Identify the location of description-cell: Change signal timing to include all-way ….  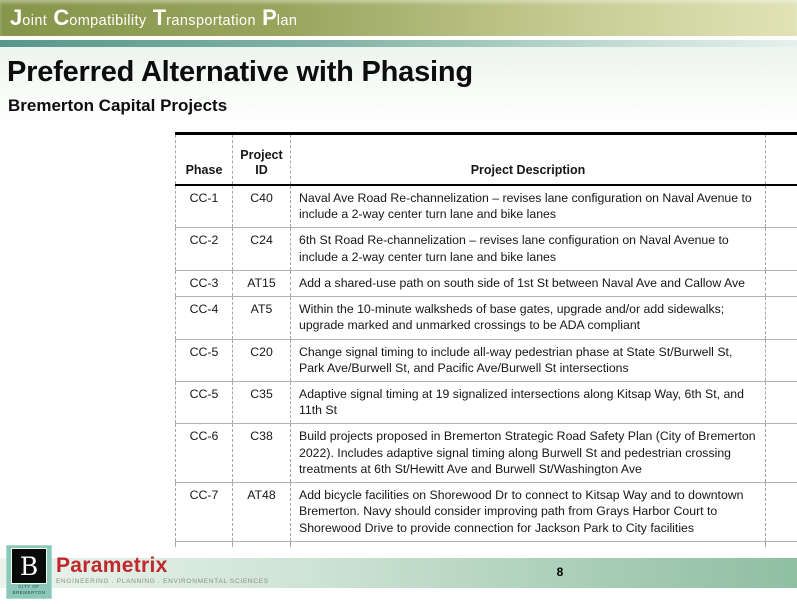
(528, 360).